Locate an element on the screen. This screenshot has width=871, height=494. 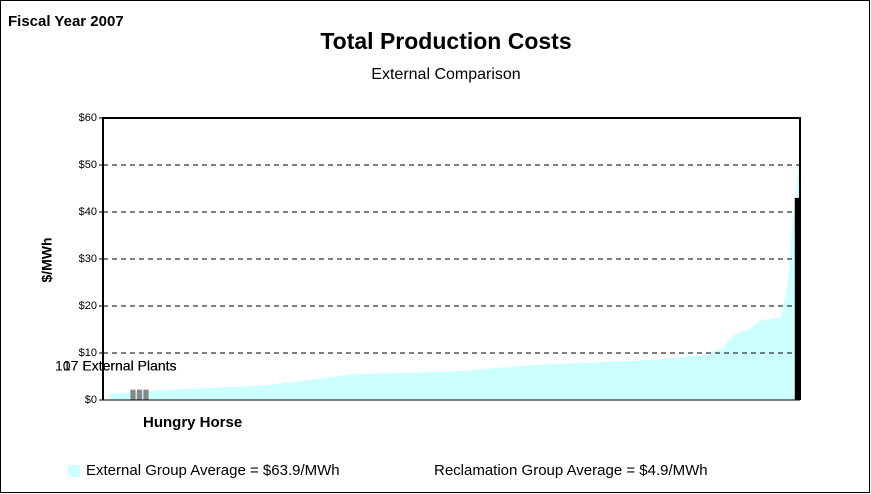
y-tick-label: $10 is located at coordinates (88, 353).